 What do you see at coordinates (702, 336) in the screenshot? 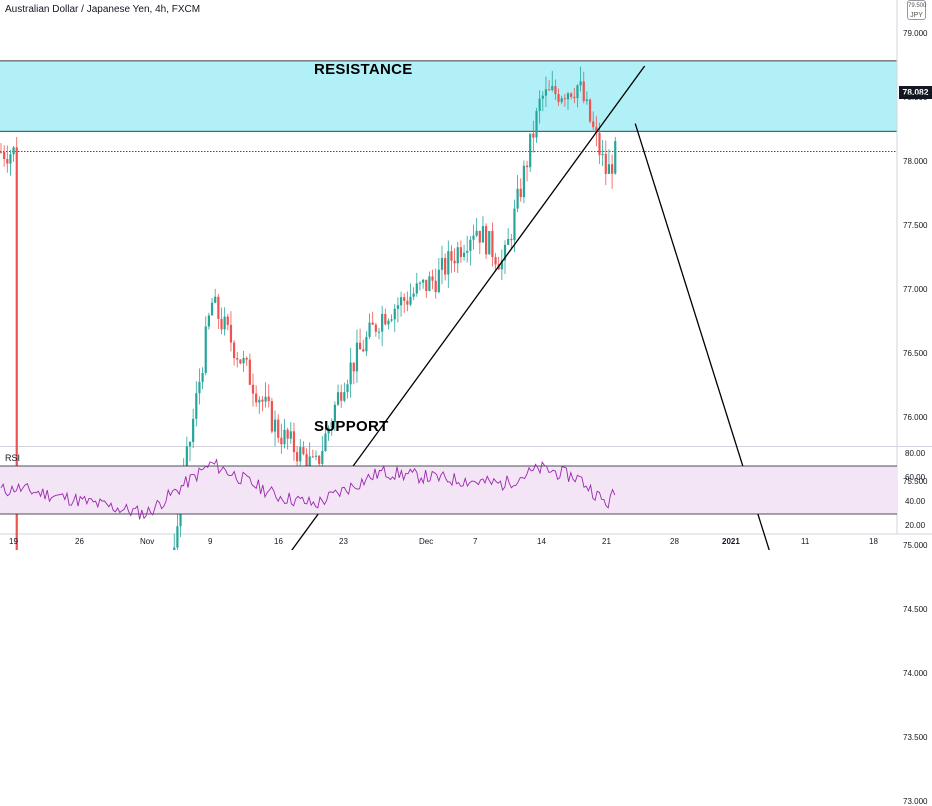
I see `projection-arrow-line` at bounding box center [702, 336].